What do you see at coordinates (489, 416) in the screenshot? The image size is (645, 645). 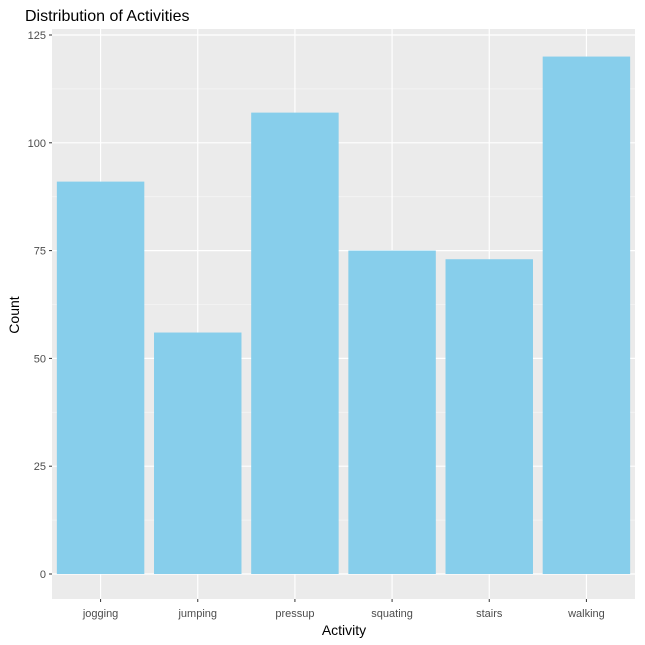 I see `bar-stairs` at bounding box center [489, 416].